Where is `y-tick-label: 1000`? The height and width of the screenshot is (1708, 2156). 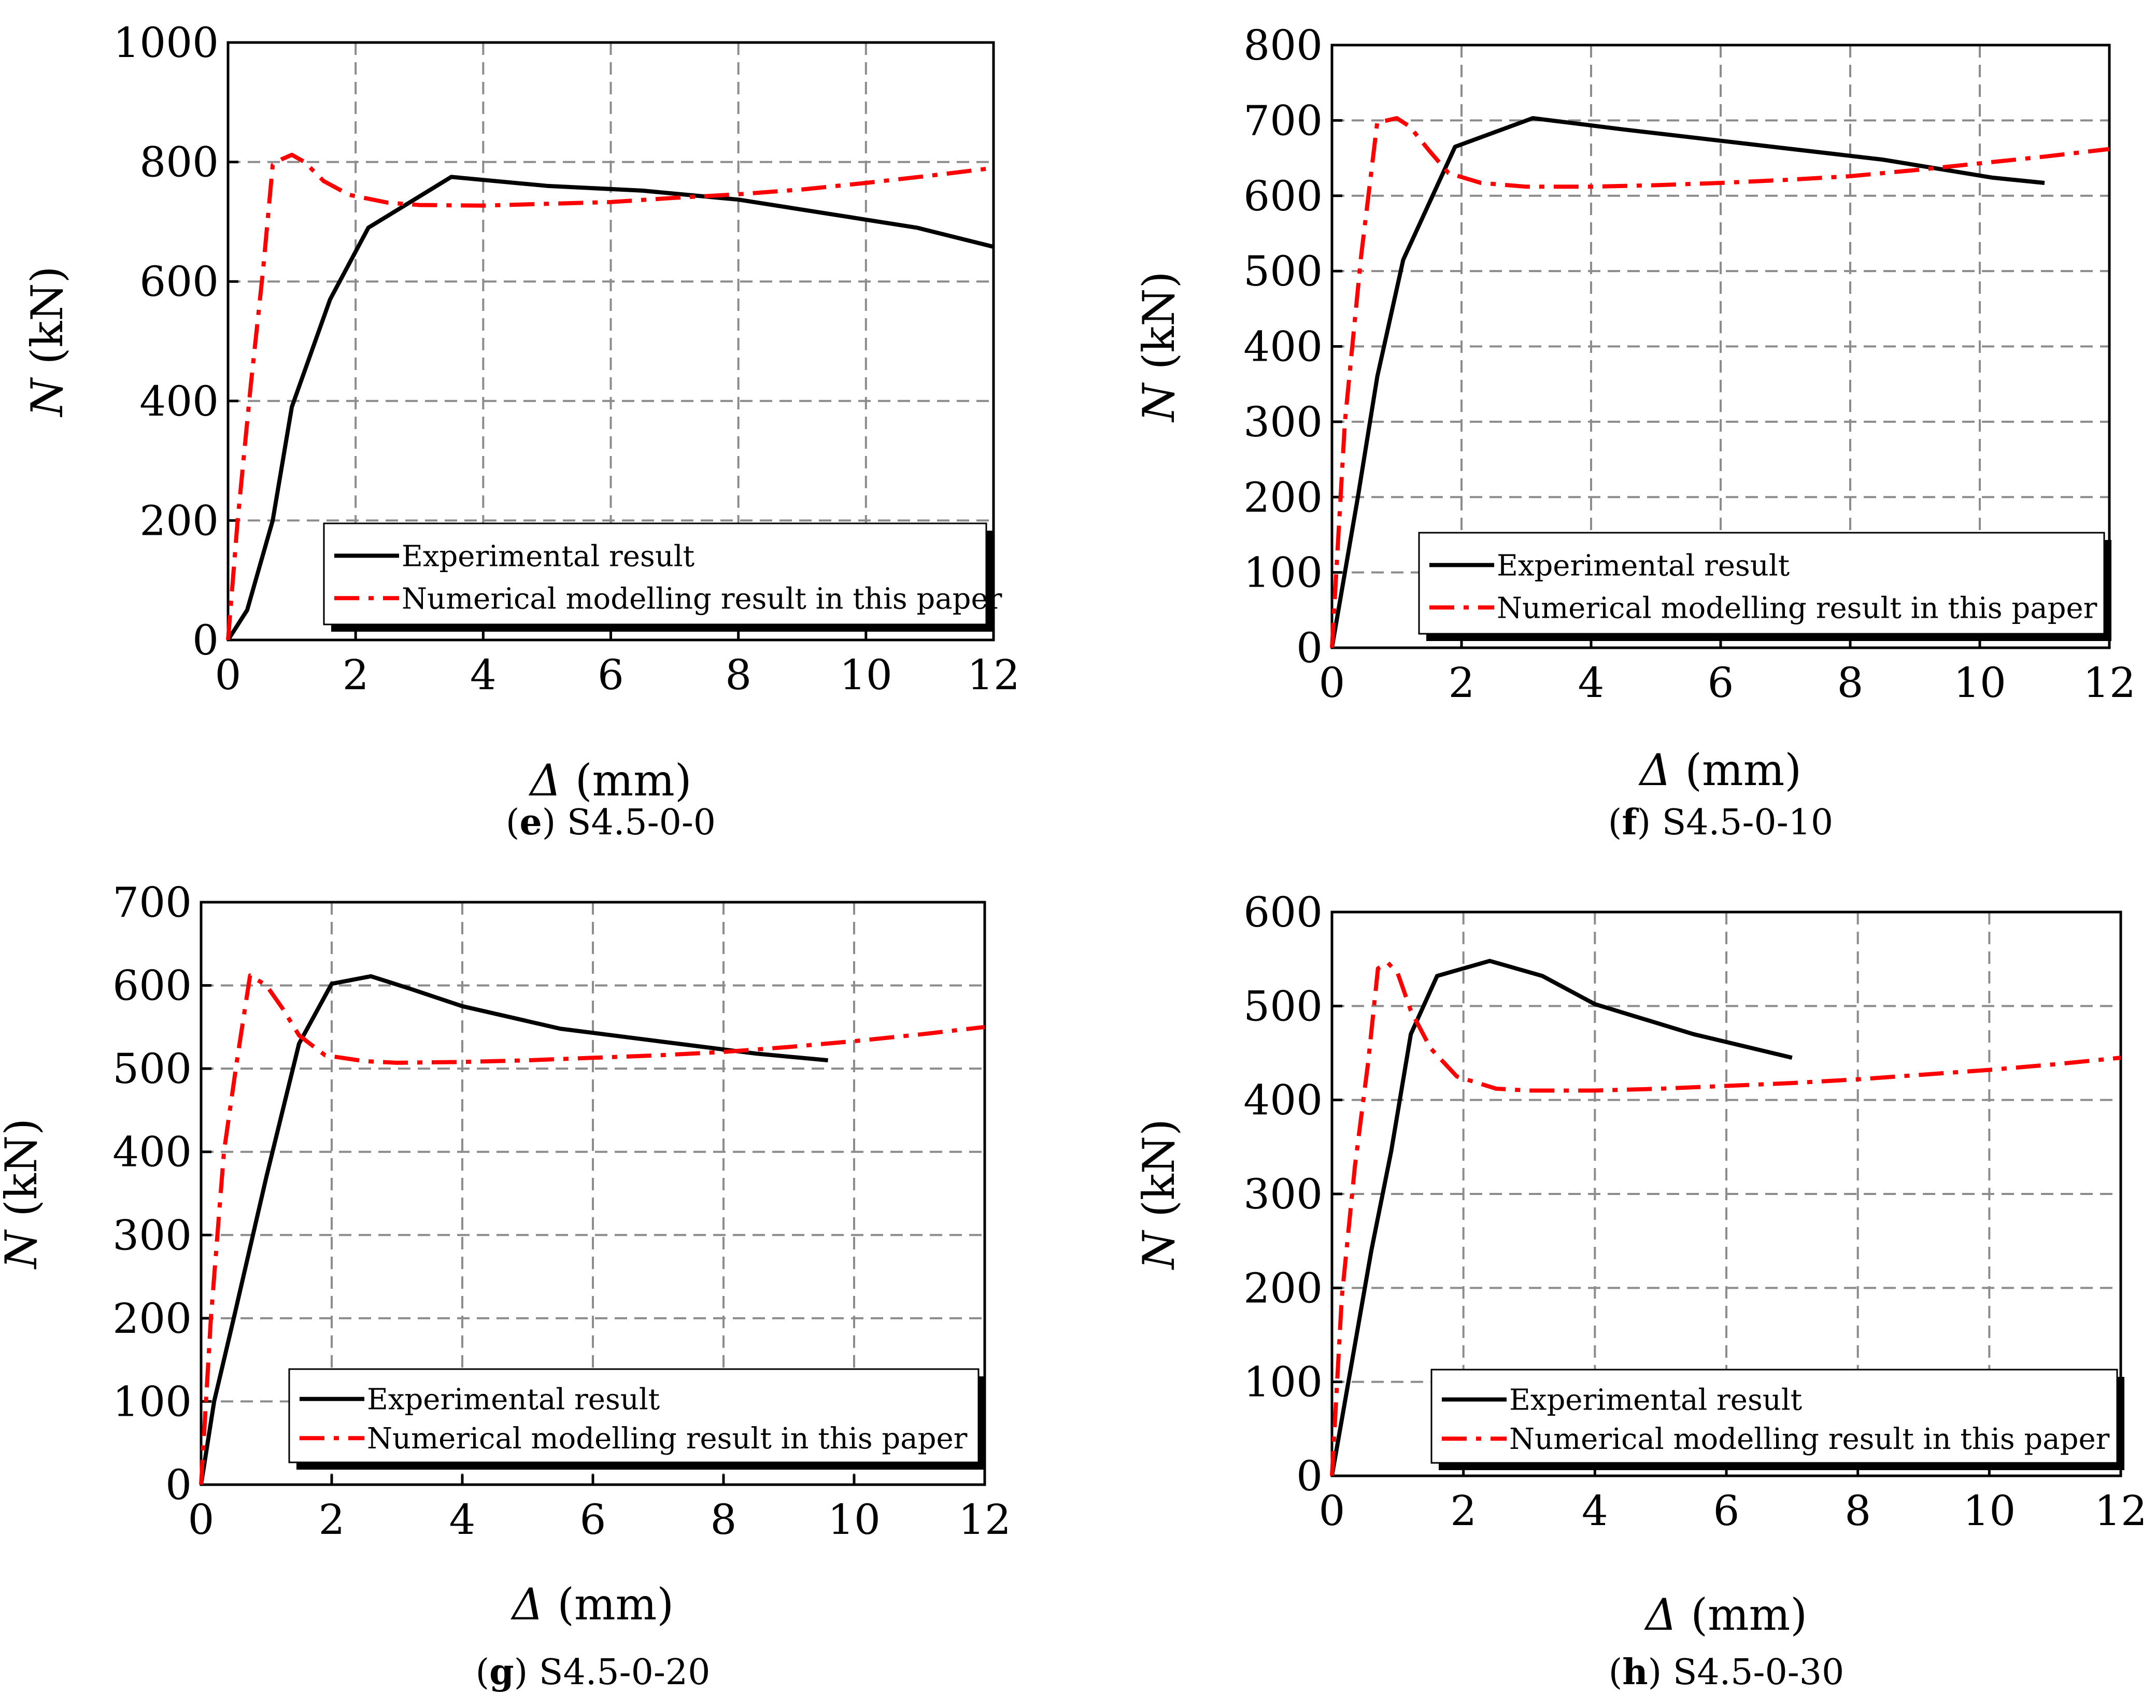
y-tick-label: 1000 is located at coordinates (166, 43).